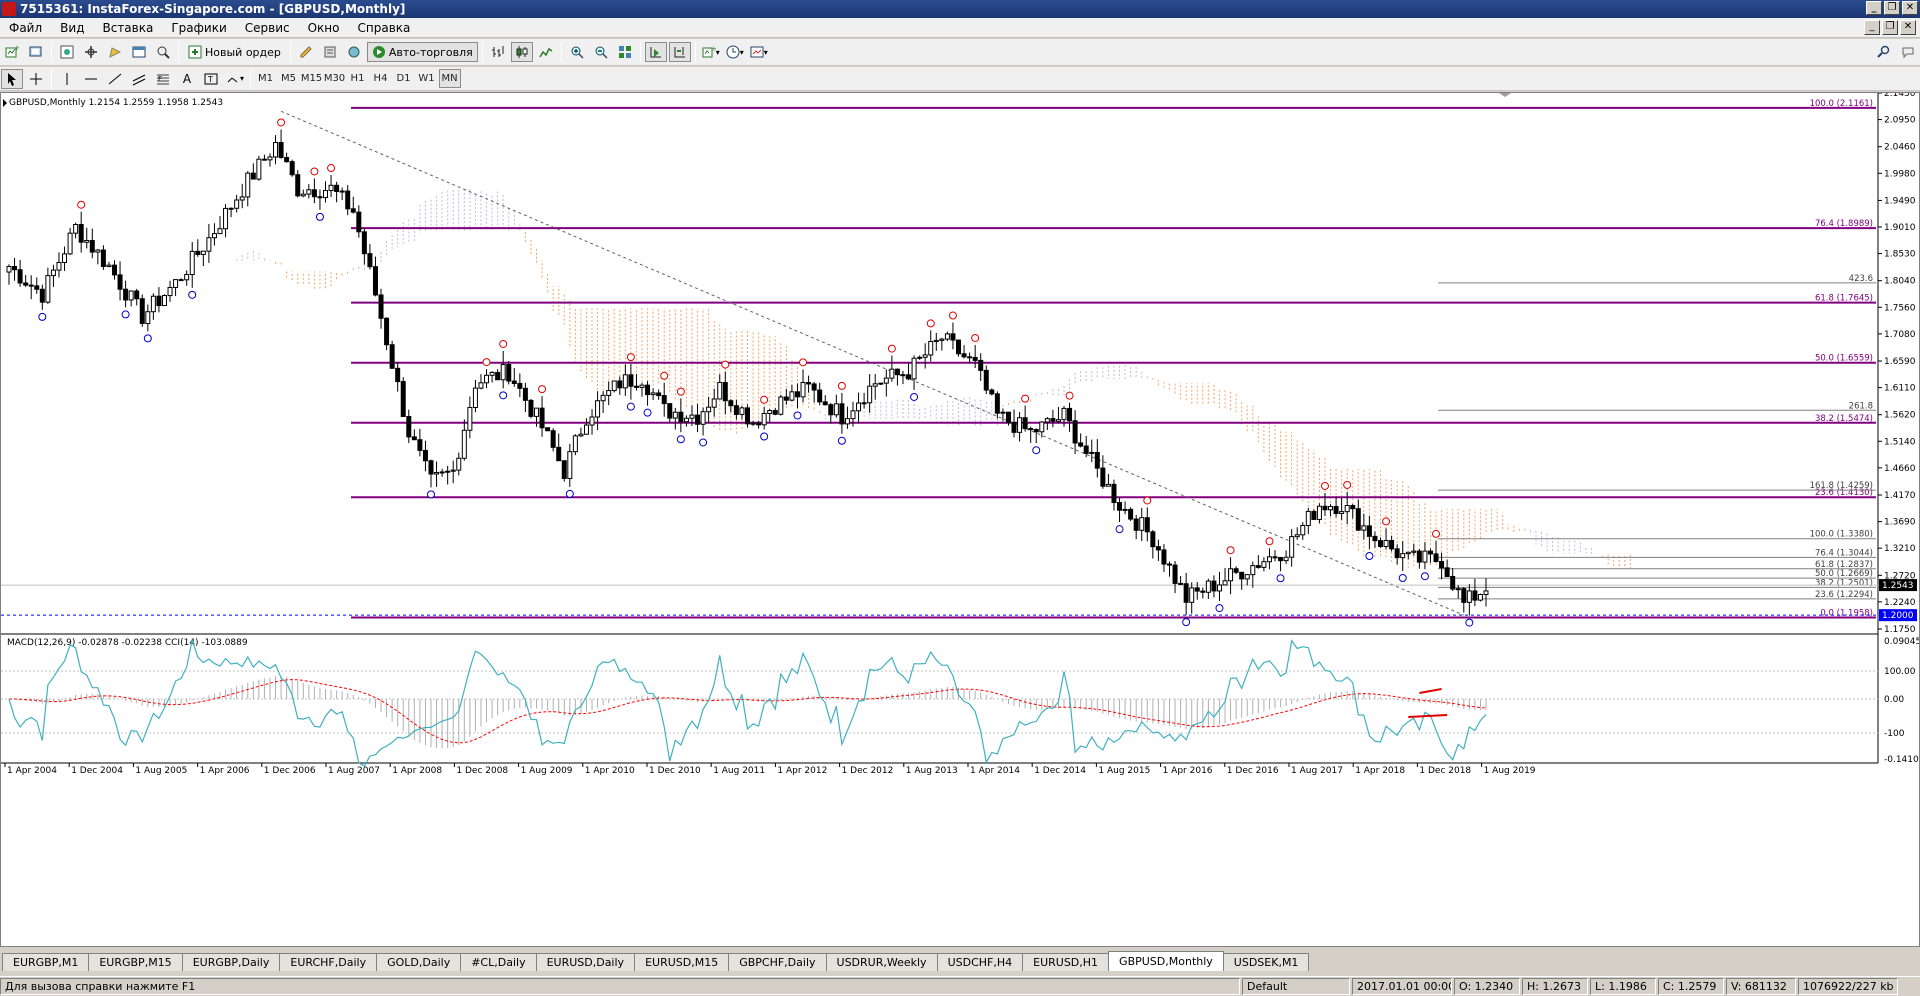 The image size is (1920, 996). I want to click on menu-charts: Графики, so click(199, 27).